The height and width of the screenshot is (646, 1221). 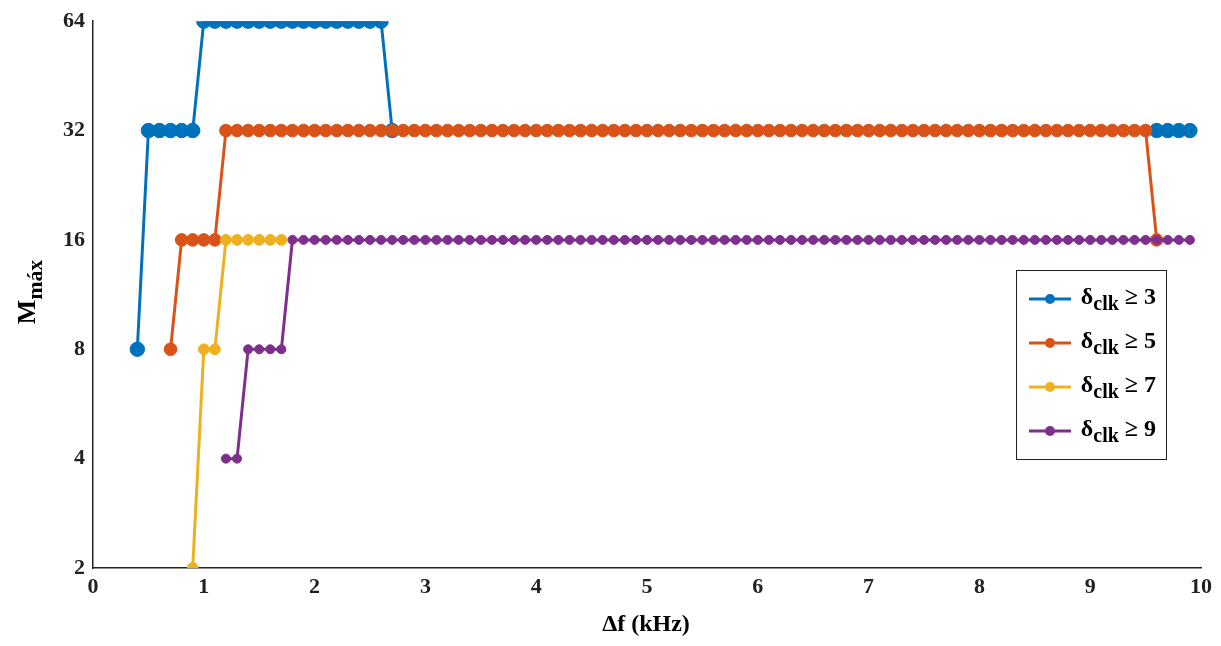 I want to click on y-tick-label: 64, so click(x=74, y=19).